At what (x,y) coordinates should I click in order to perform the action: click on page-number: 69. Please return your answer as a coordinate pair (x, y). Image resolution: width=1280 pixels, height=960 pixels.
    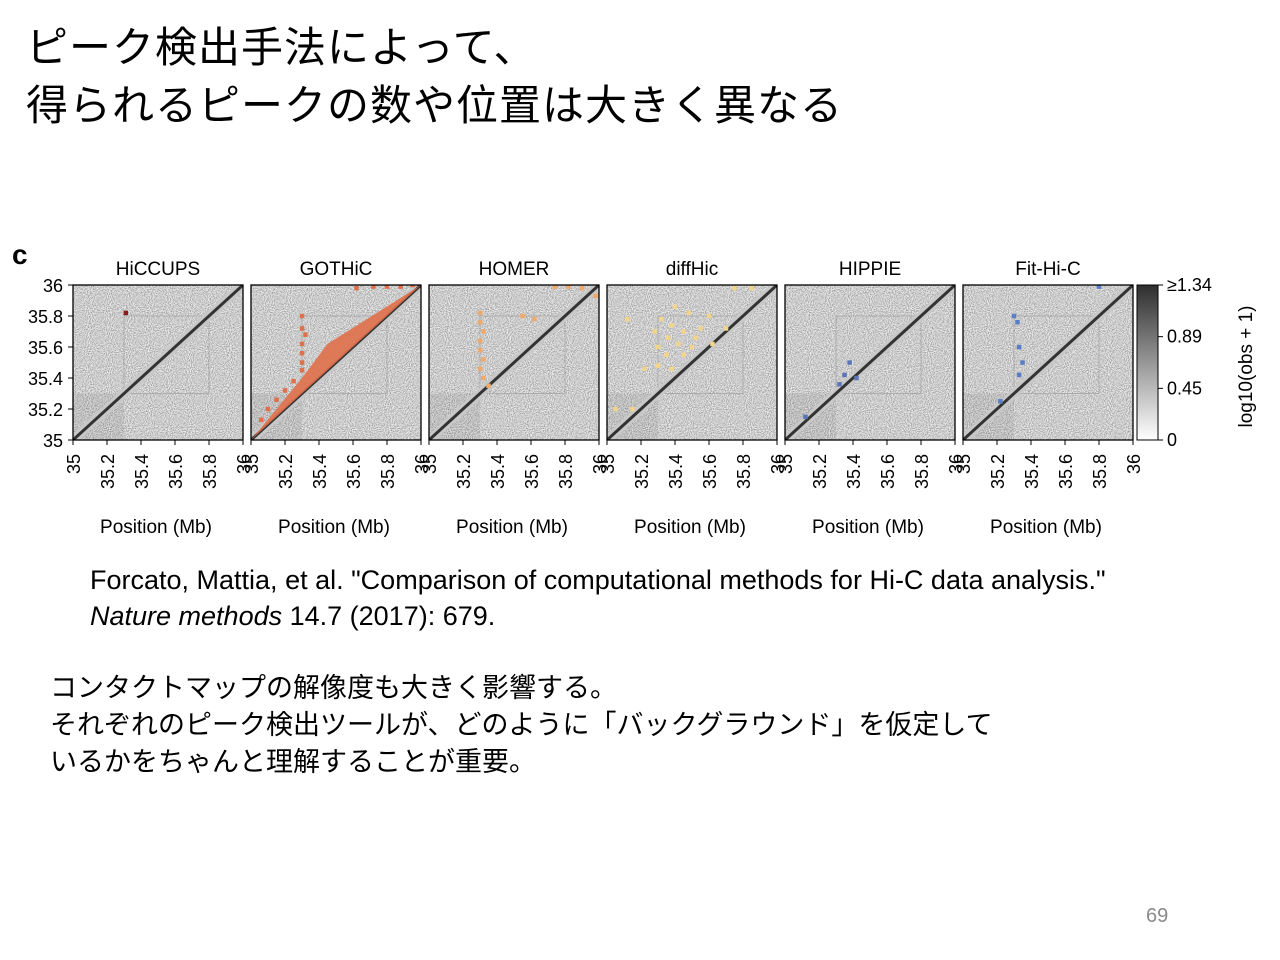
    Looking at the image, I should click on (1157, 916).